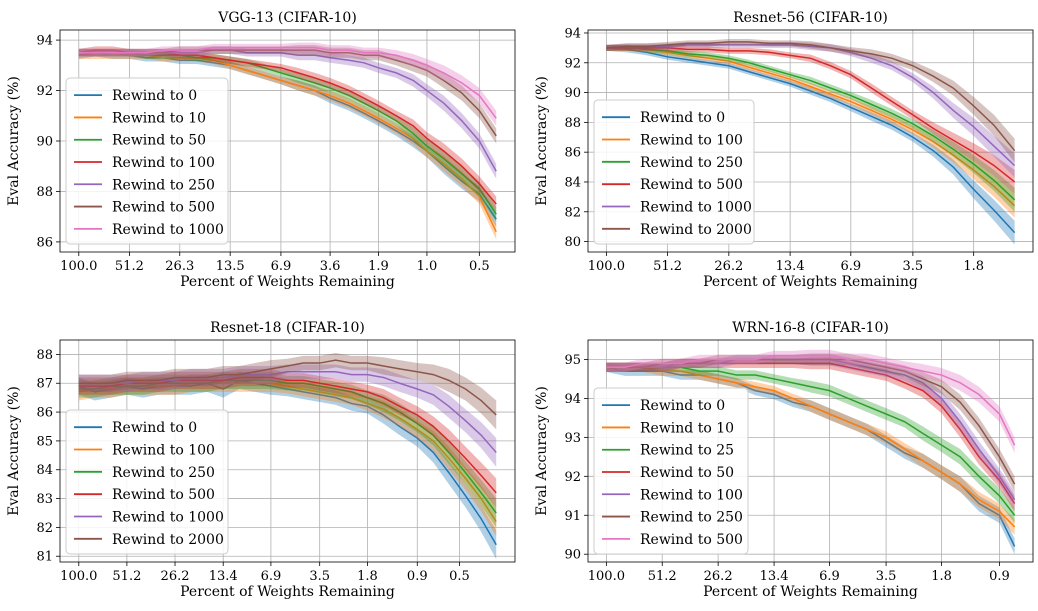 Image resolution: width=1038 pixels, height=611 pixels. Describe the element at coordinates (168, 540) in the screenshot. I see `legend-label: Rewind to 2000` at that location.